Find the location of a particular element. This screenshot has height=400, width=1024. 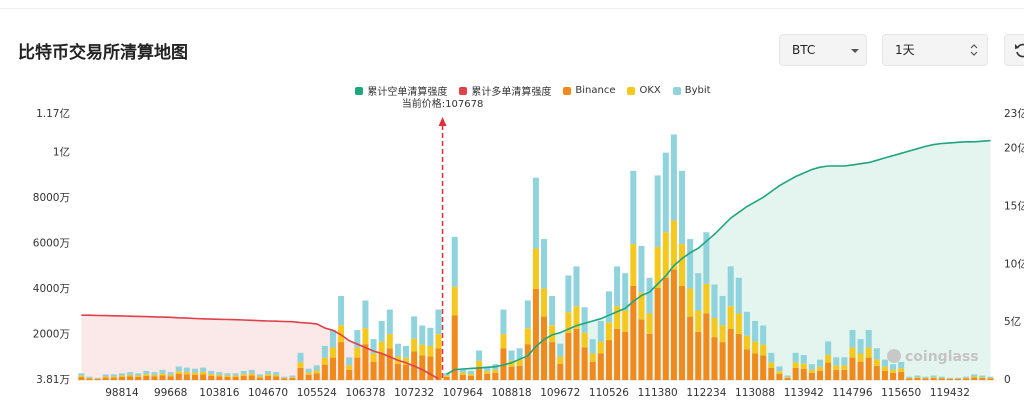

legend-label: Bybit is located at coordinates (697, 90).